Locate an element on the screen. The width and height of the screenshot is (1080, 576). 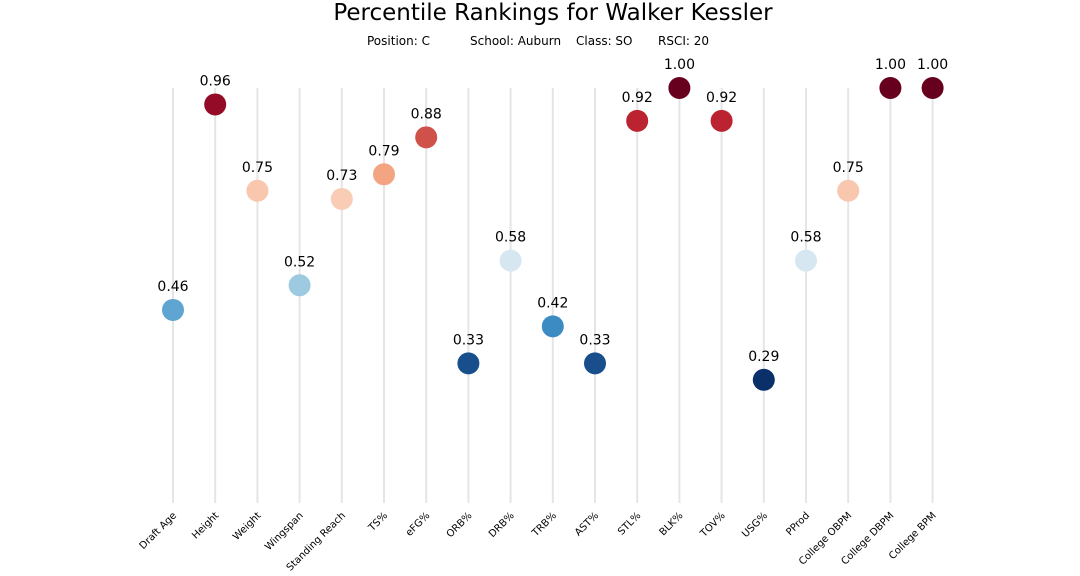
x-tick-label: ORB% is located at coordinates (460, 525).